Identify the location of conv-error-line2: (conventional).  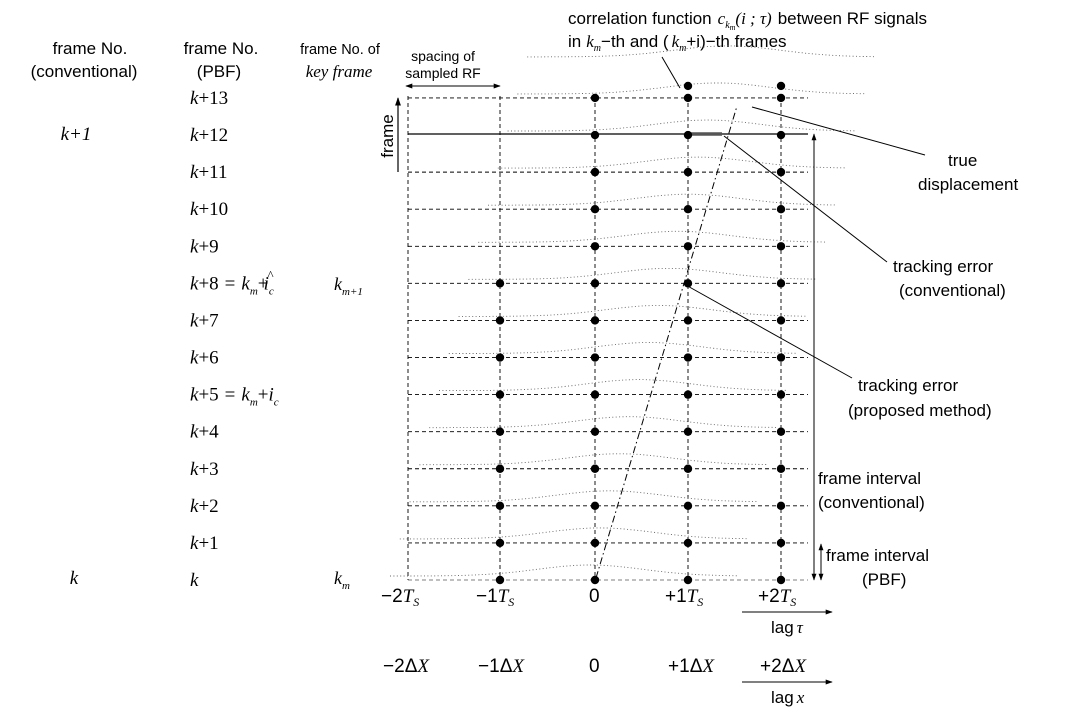
(952, 290).